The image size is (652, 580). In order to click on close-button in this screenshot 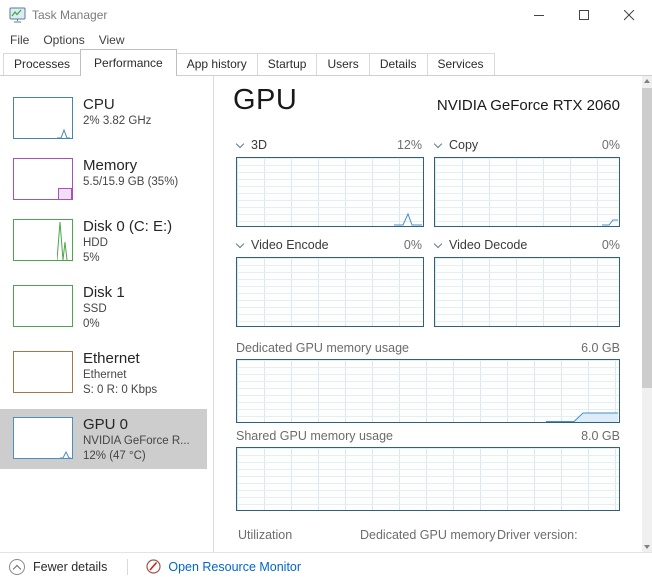, I will do `click(629, 15)`.